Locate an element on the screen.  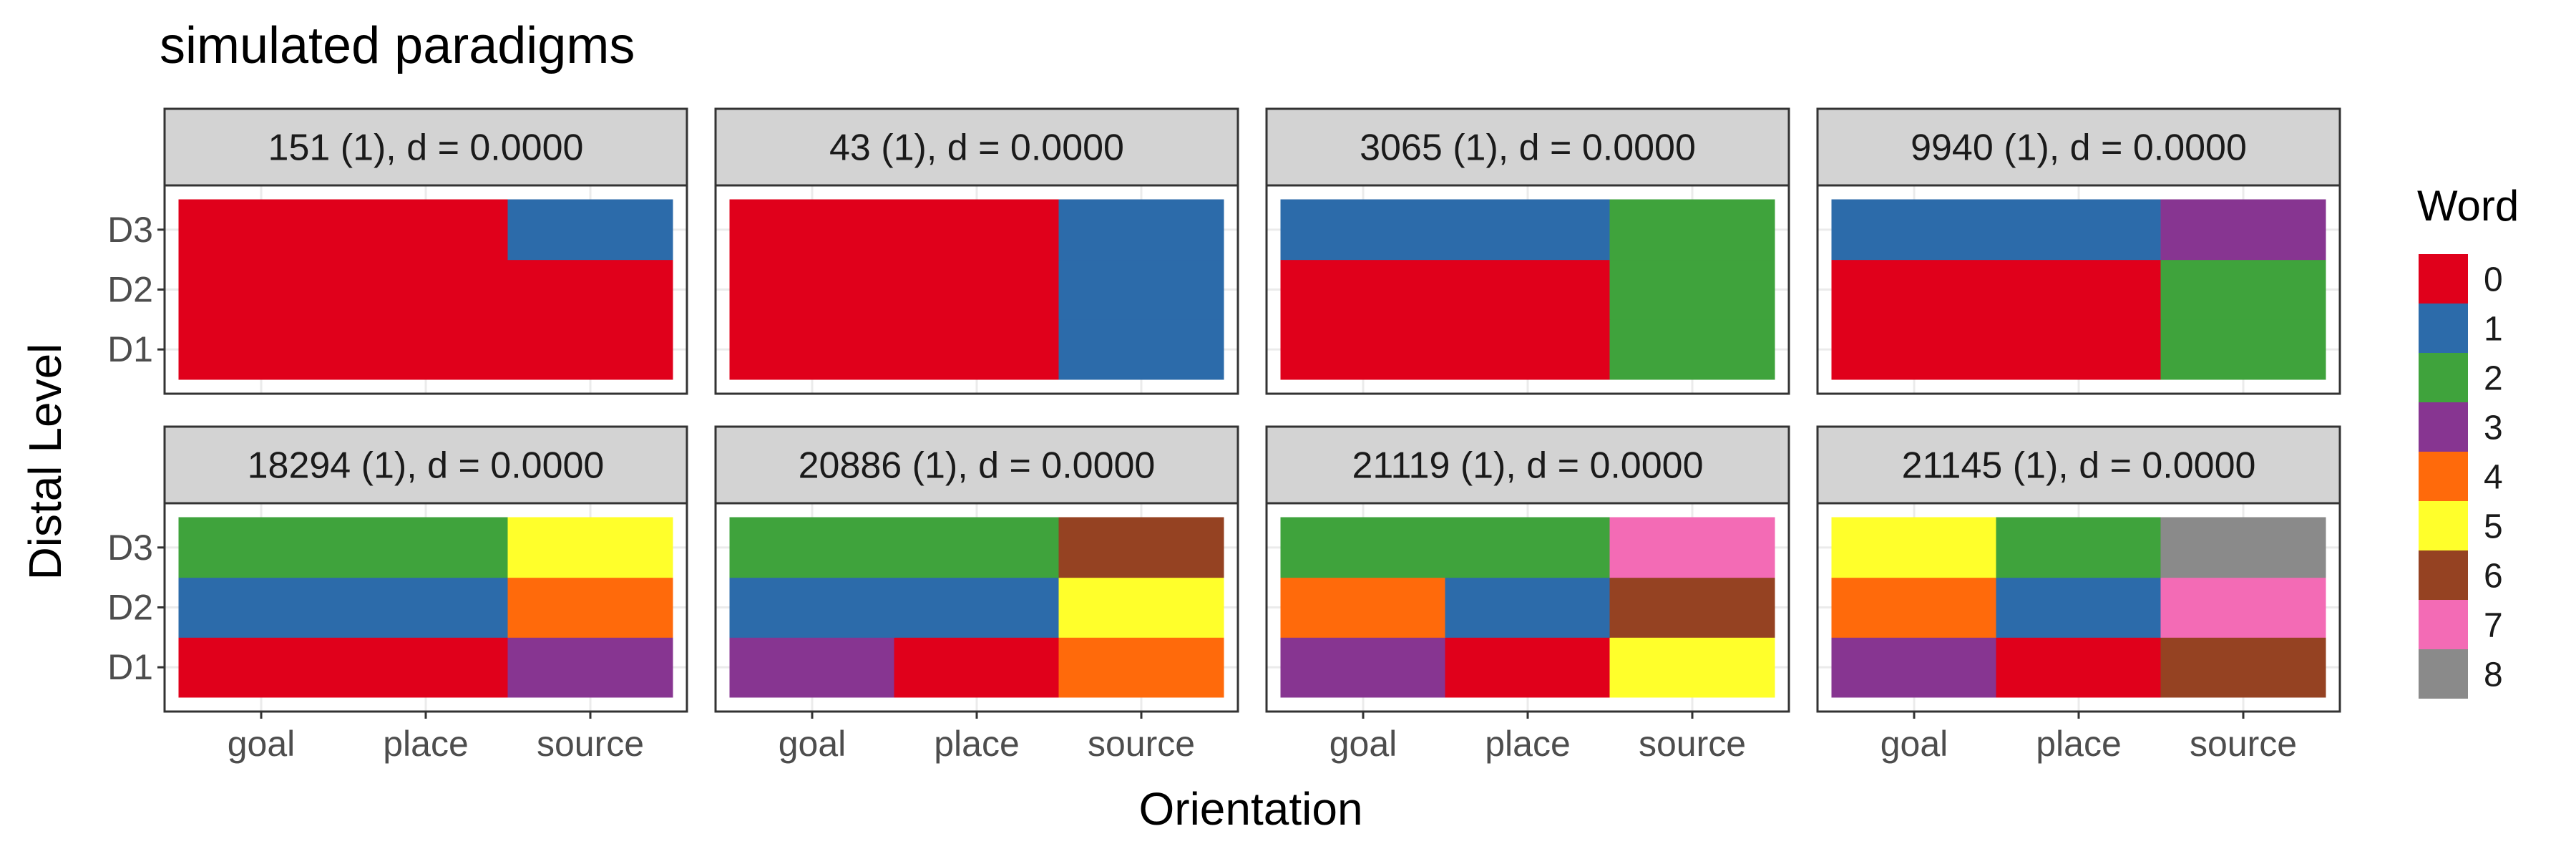
facet-panel: 9940 (1), d = 0.0000 is located at coordinates (2078, 251).